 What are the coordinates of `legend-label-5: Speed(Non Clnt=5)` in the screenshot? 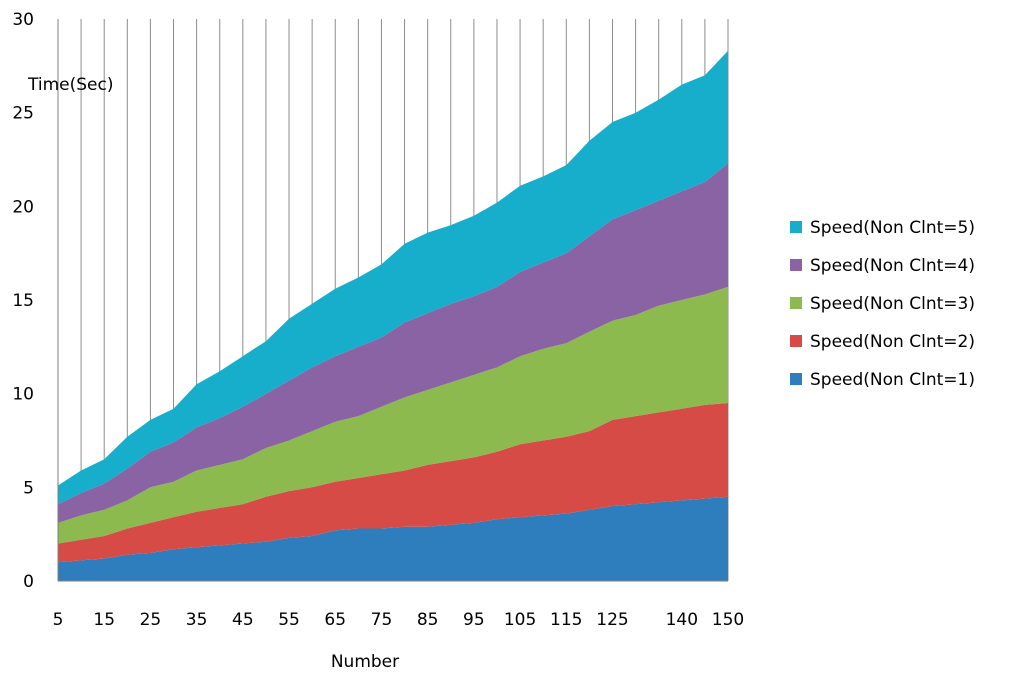 It's located at (892, 228).